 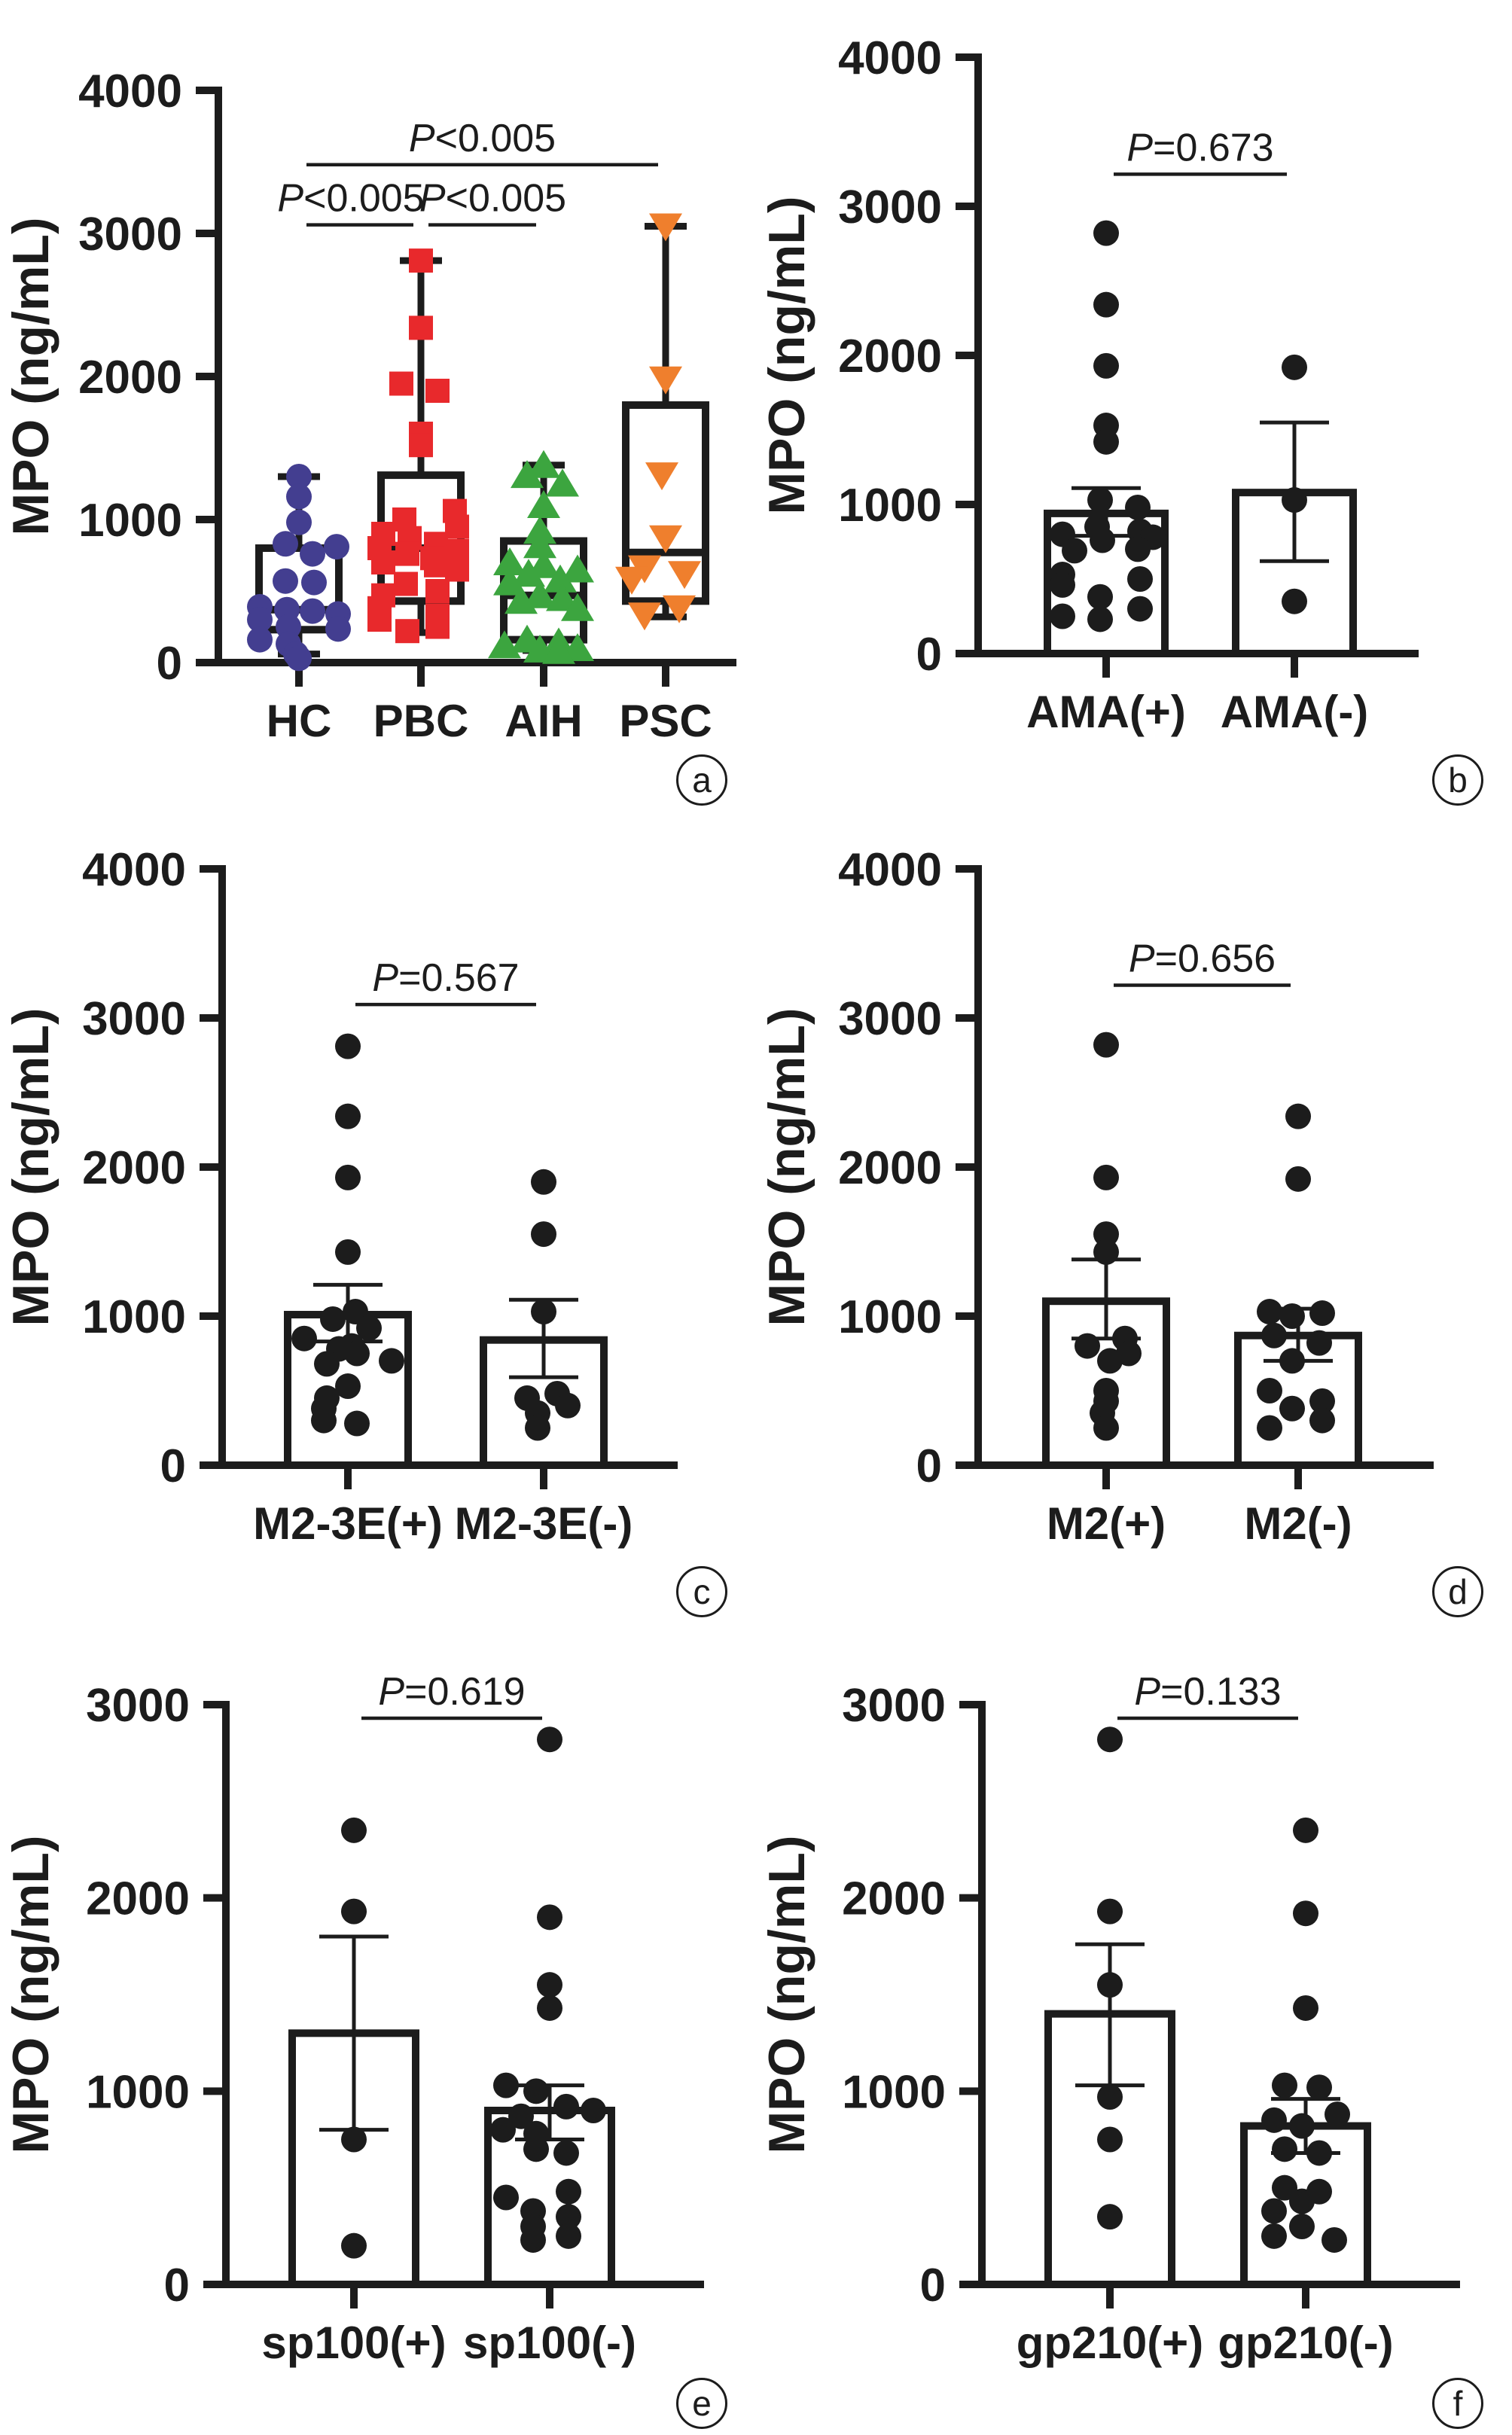 What do you see at coordinates (1295, 712) in the screenshot?
I see `x-tick-label: AMA(-)` at bounding box center [1295, 712].